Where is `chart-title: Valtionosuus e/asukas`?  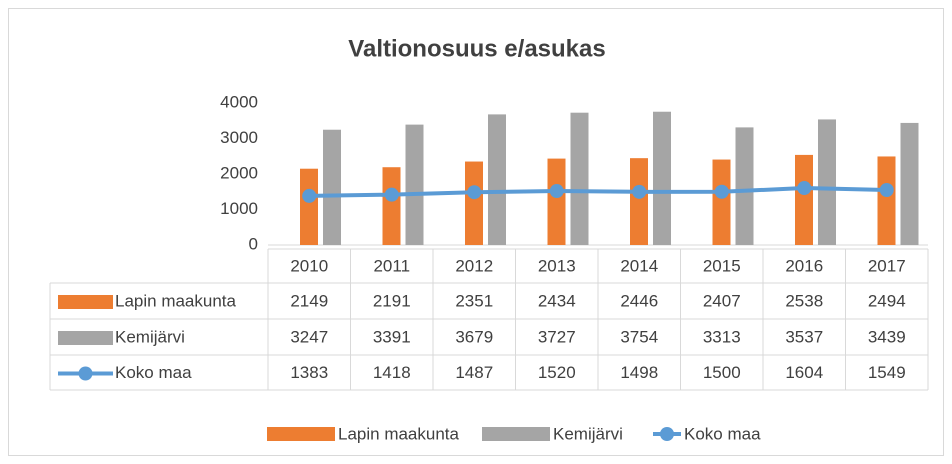 chart-title: Valtionosuus e/asukas is located at coordinates (476, 48).